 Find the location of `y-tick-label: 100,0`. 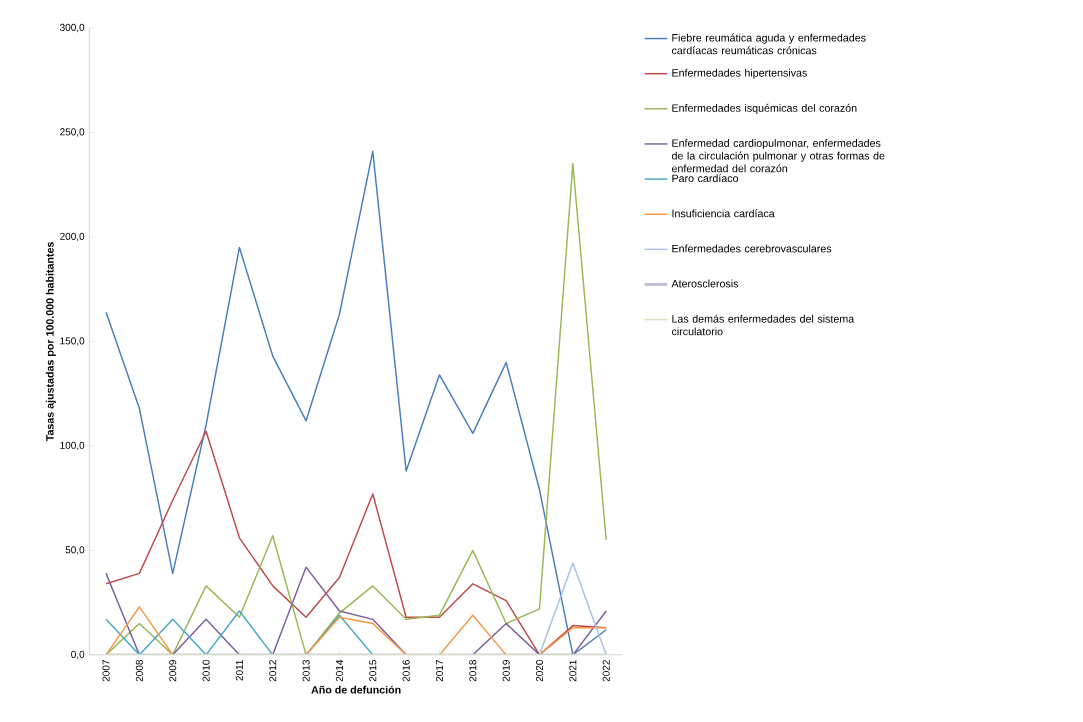

y-tick-label: 100,0 is located at coordinates (72, 446).